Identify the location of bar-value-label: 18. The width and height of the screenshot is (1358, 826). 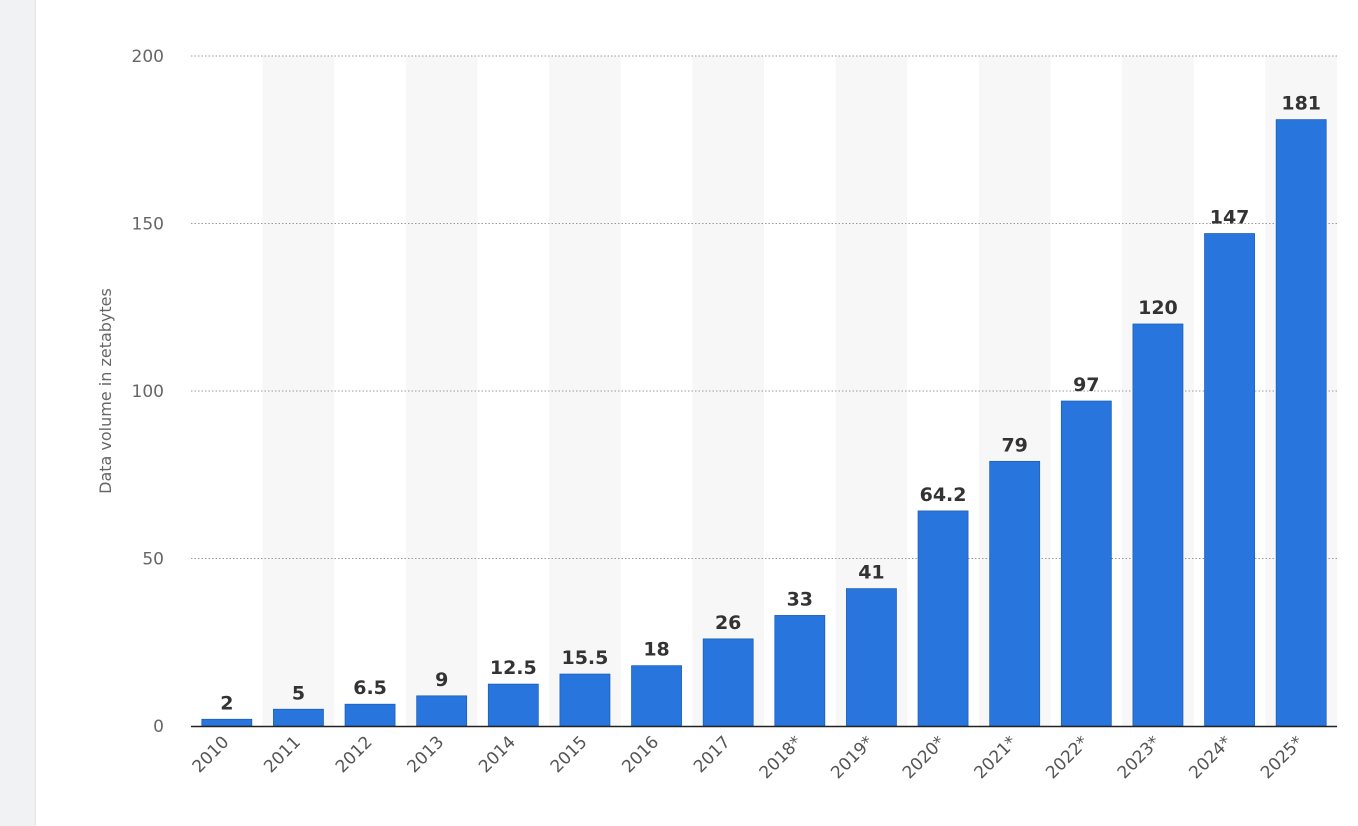
(656, 650).